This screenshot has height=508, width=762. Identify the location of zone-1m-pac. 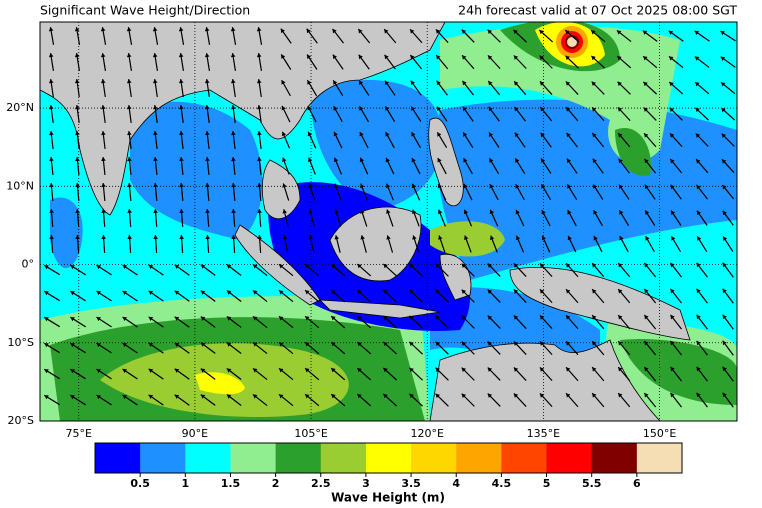
(586, 189).